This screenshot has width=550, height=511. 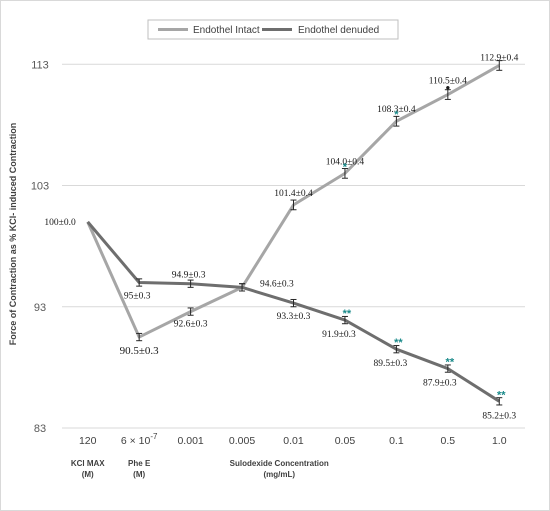 I want to click on data-label-intact: 108.3±0.4, so click(x=396, y=110).